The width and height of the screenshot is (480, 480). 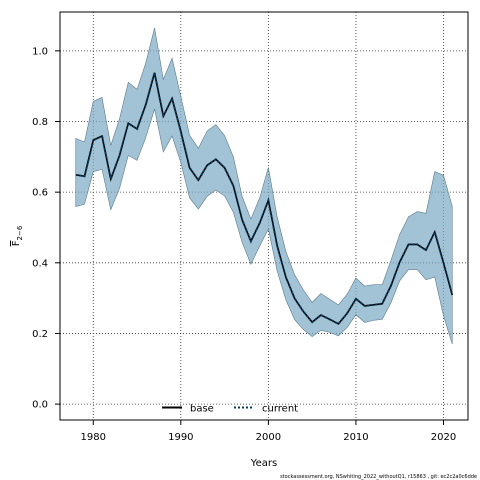 I want to click on y-tick-label: 0.6, so click(x=40, y=193).